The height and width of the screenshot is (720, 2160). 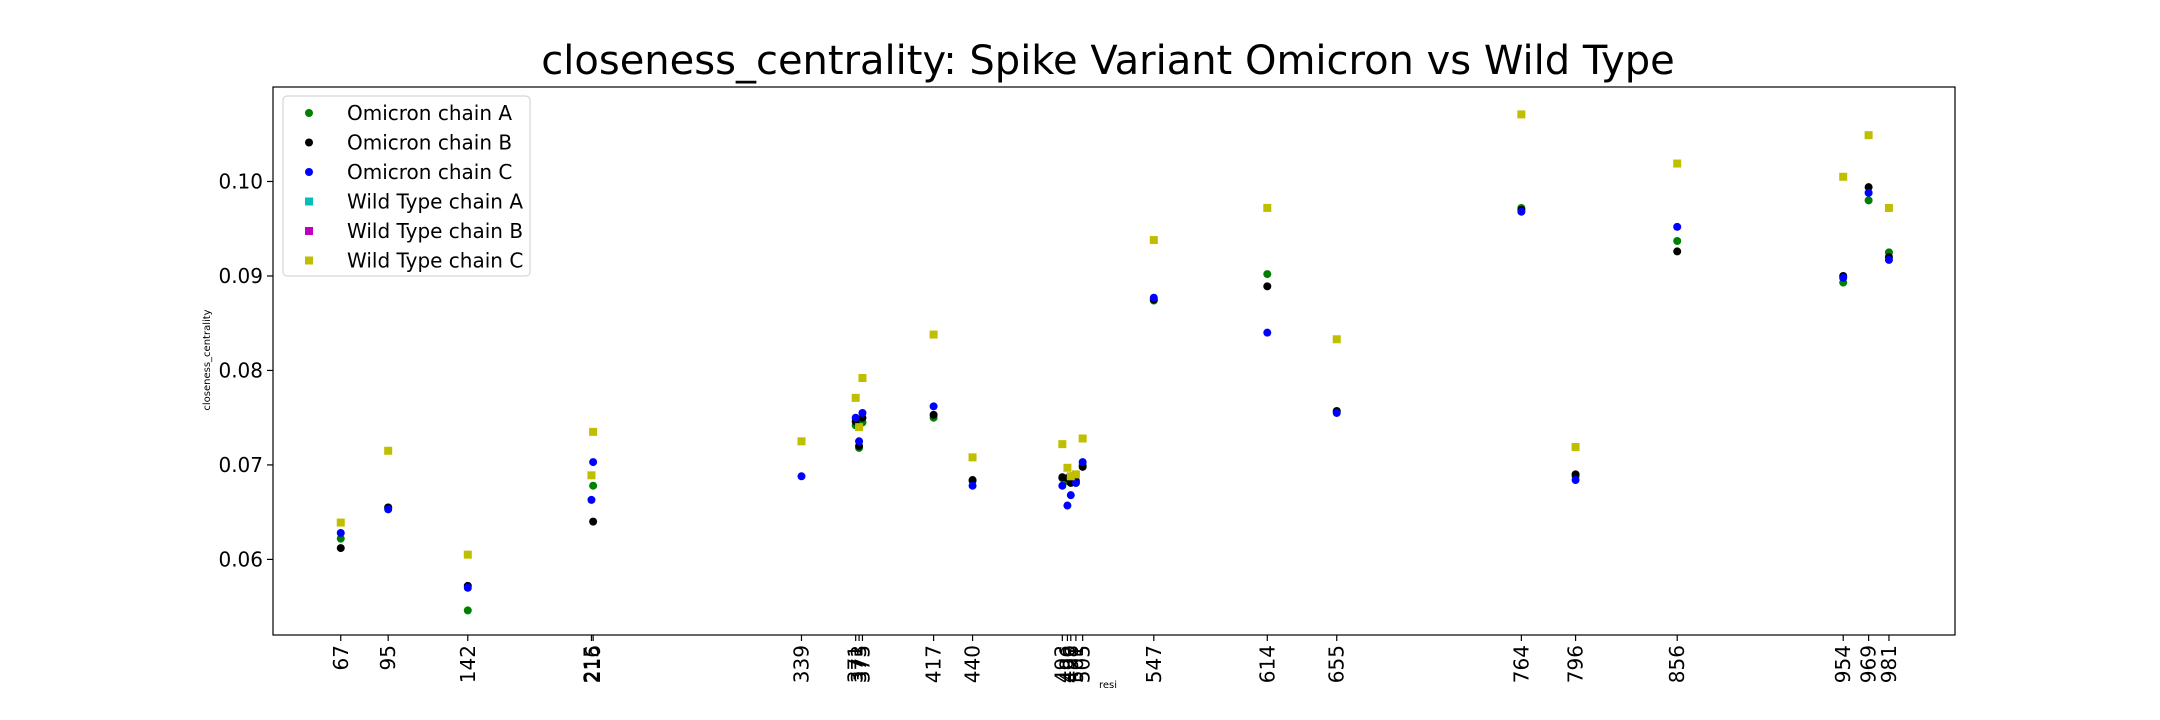 What do you see at coordinates (240, 276) in the screenshot?
I see `y-tick-label: 0.09` at bounding box center [240, 276].